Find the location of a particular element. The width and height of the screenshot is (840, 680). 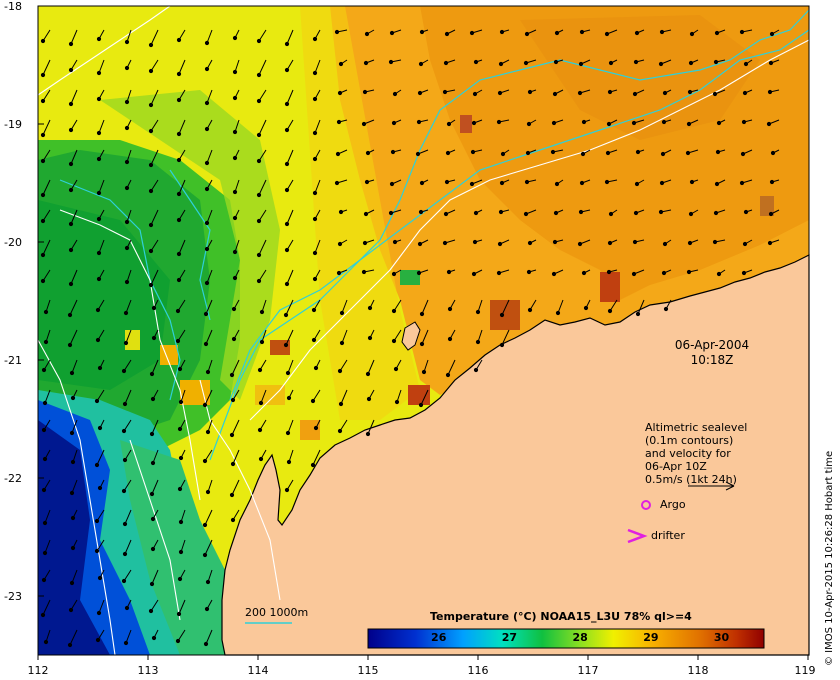

legend-line: (0.1m contours) is located at coordinates (689, 440).